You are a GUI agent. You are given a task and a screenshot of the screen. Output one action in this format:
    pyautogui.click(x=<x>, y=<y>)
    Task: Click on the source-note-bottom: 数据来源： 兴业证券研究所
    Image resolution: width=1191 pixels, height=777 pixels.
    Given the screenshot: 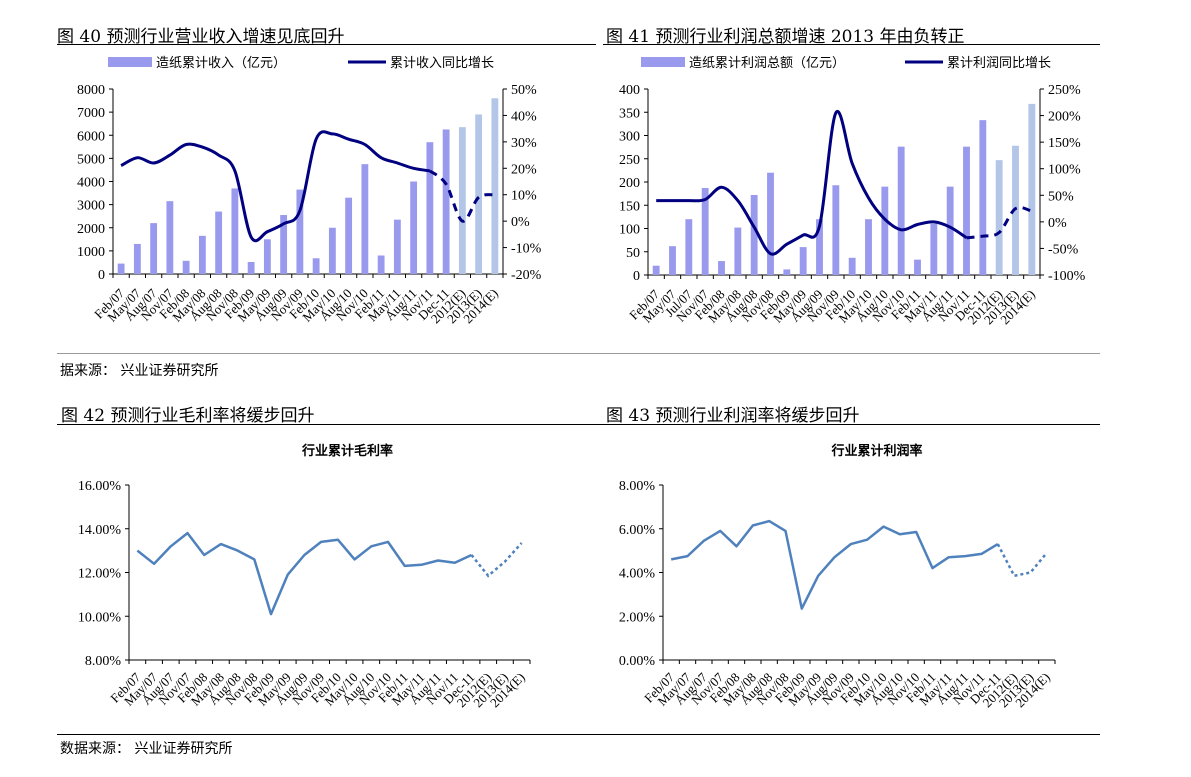 What is the action you would take?
    pyautogui.click(x=146, y=749)
    